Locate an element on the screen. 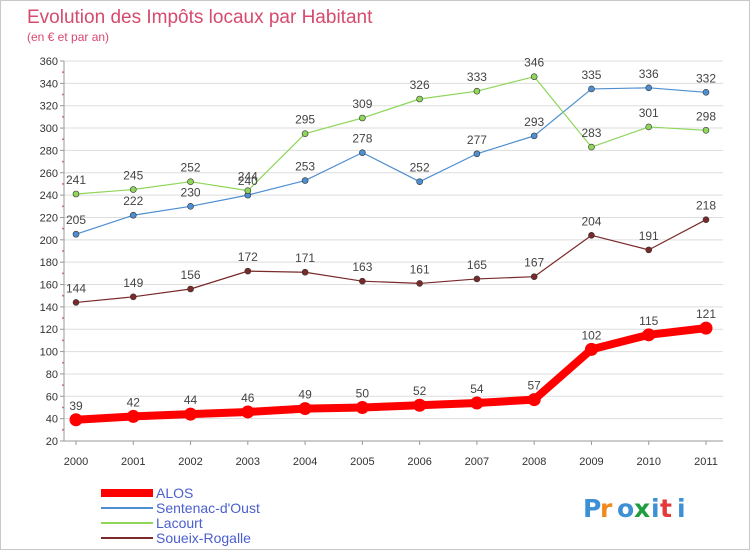 The image size is (750, 551). x-tick-label: 2011 is located at coordinates (706, 462).